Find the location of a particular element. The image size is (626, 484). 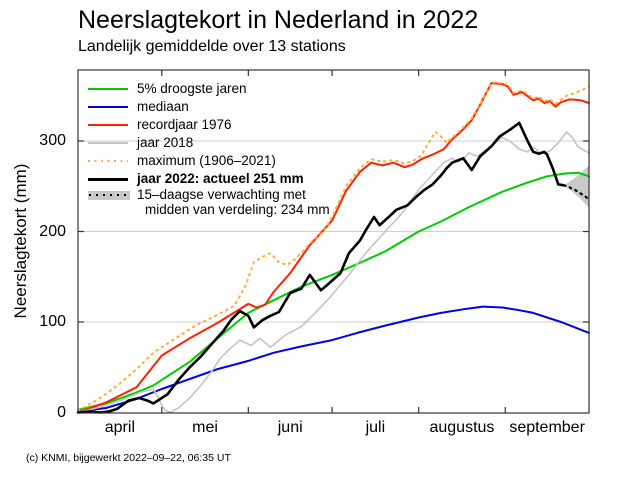

x-month-label-juli: juli is located at coordinates (375, 427).